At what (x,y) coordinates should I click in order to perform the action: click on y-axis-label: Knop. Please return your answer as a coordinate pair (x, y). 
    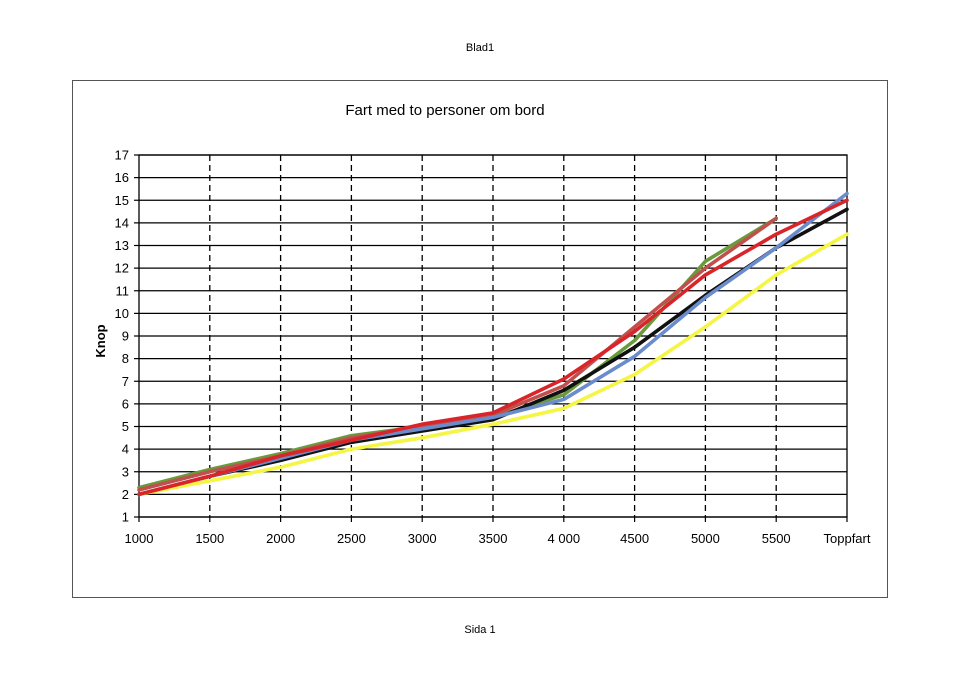
    Looking at the image, I should click on (100, 340).